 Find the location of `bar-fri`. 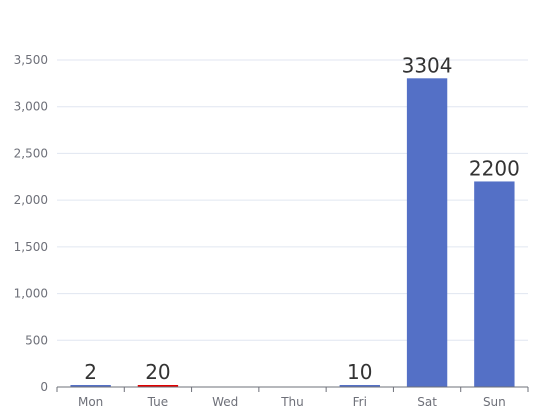

bar-fri is located at coordinates (359, 386).